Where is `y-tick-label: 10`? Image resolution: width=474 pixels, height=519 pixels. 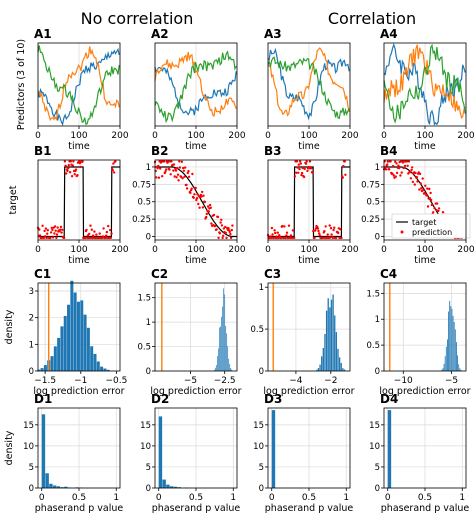
y-tick-label: 10 is located at coordinates (28, 447).